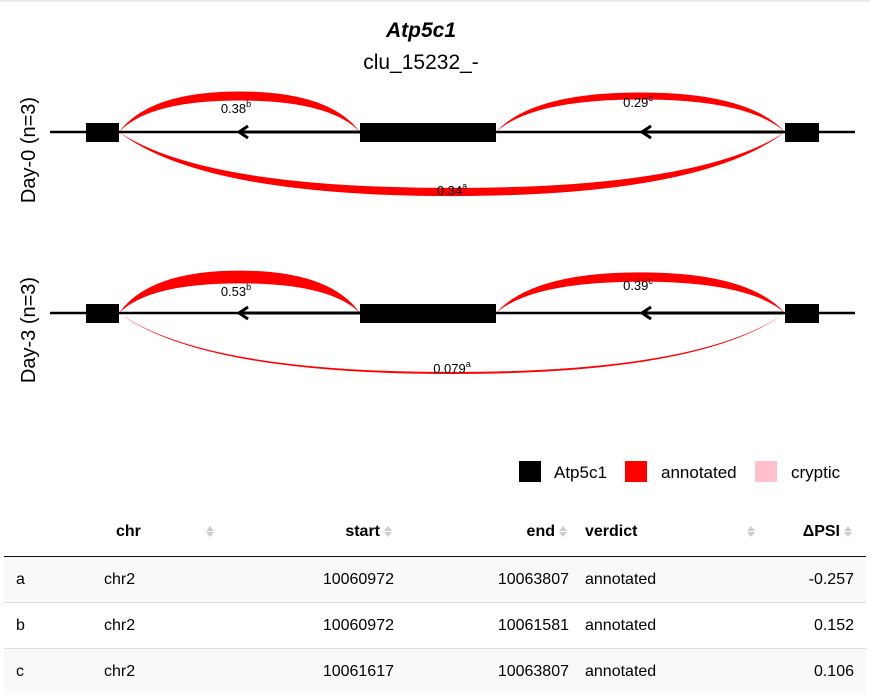 This screenshot has width=870, height=695. Describe the element at coordinates (766, 471) in the screenshot. I see `legend-swatch-cryptic` at that location.